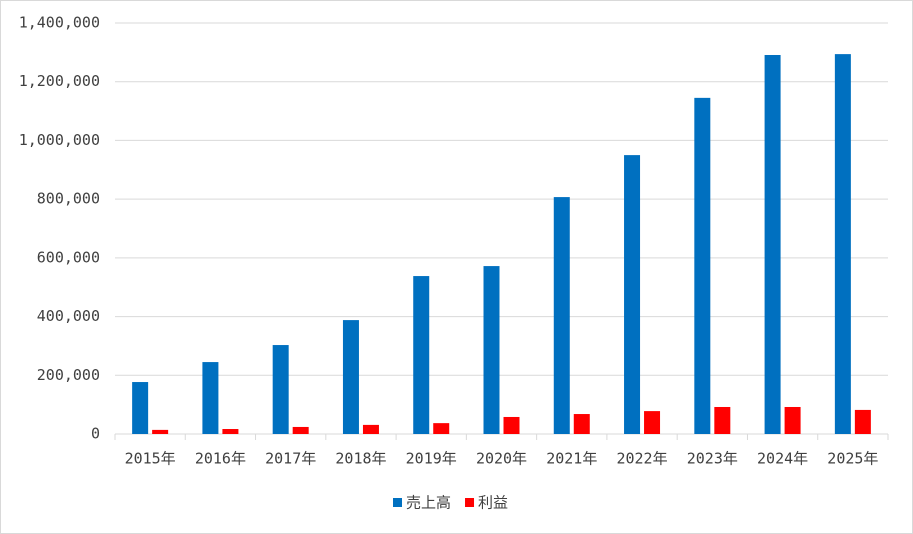 The width and height of the screenshot is (913, 534). What do you see at coordinates (782, 459) in the screenshot?
I see `x-tick-label: 2024年` at bounding box center [782, 459].